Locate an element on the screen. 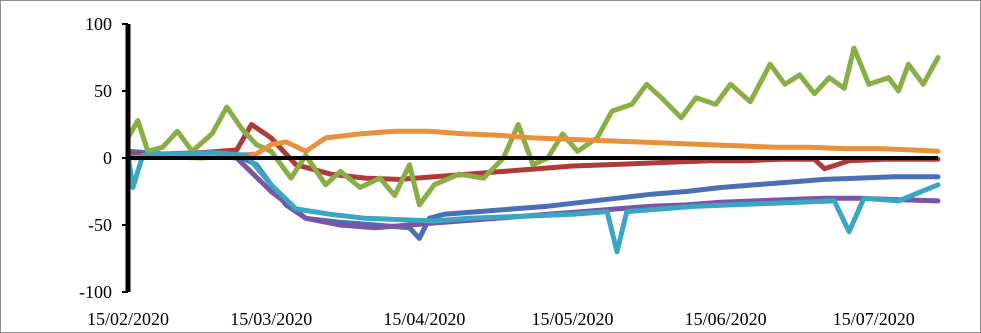 This screenshot has width=981, height=333. x-tick-label: 15/05/2020 is located at coordinates (573, 319).